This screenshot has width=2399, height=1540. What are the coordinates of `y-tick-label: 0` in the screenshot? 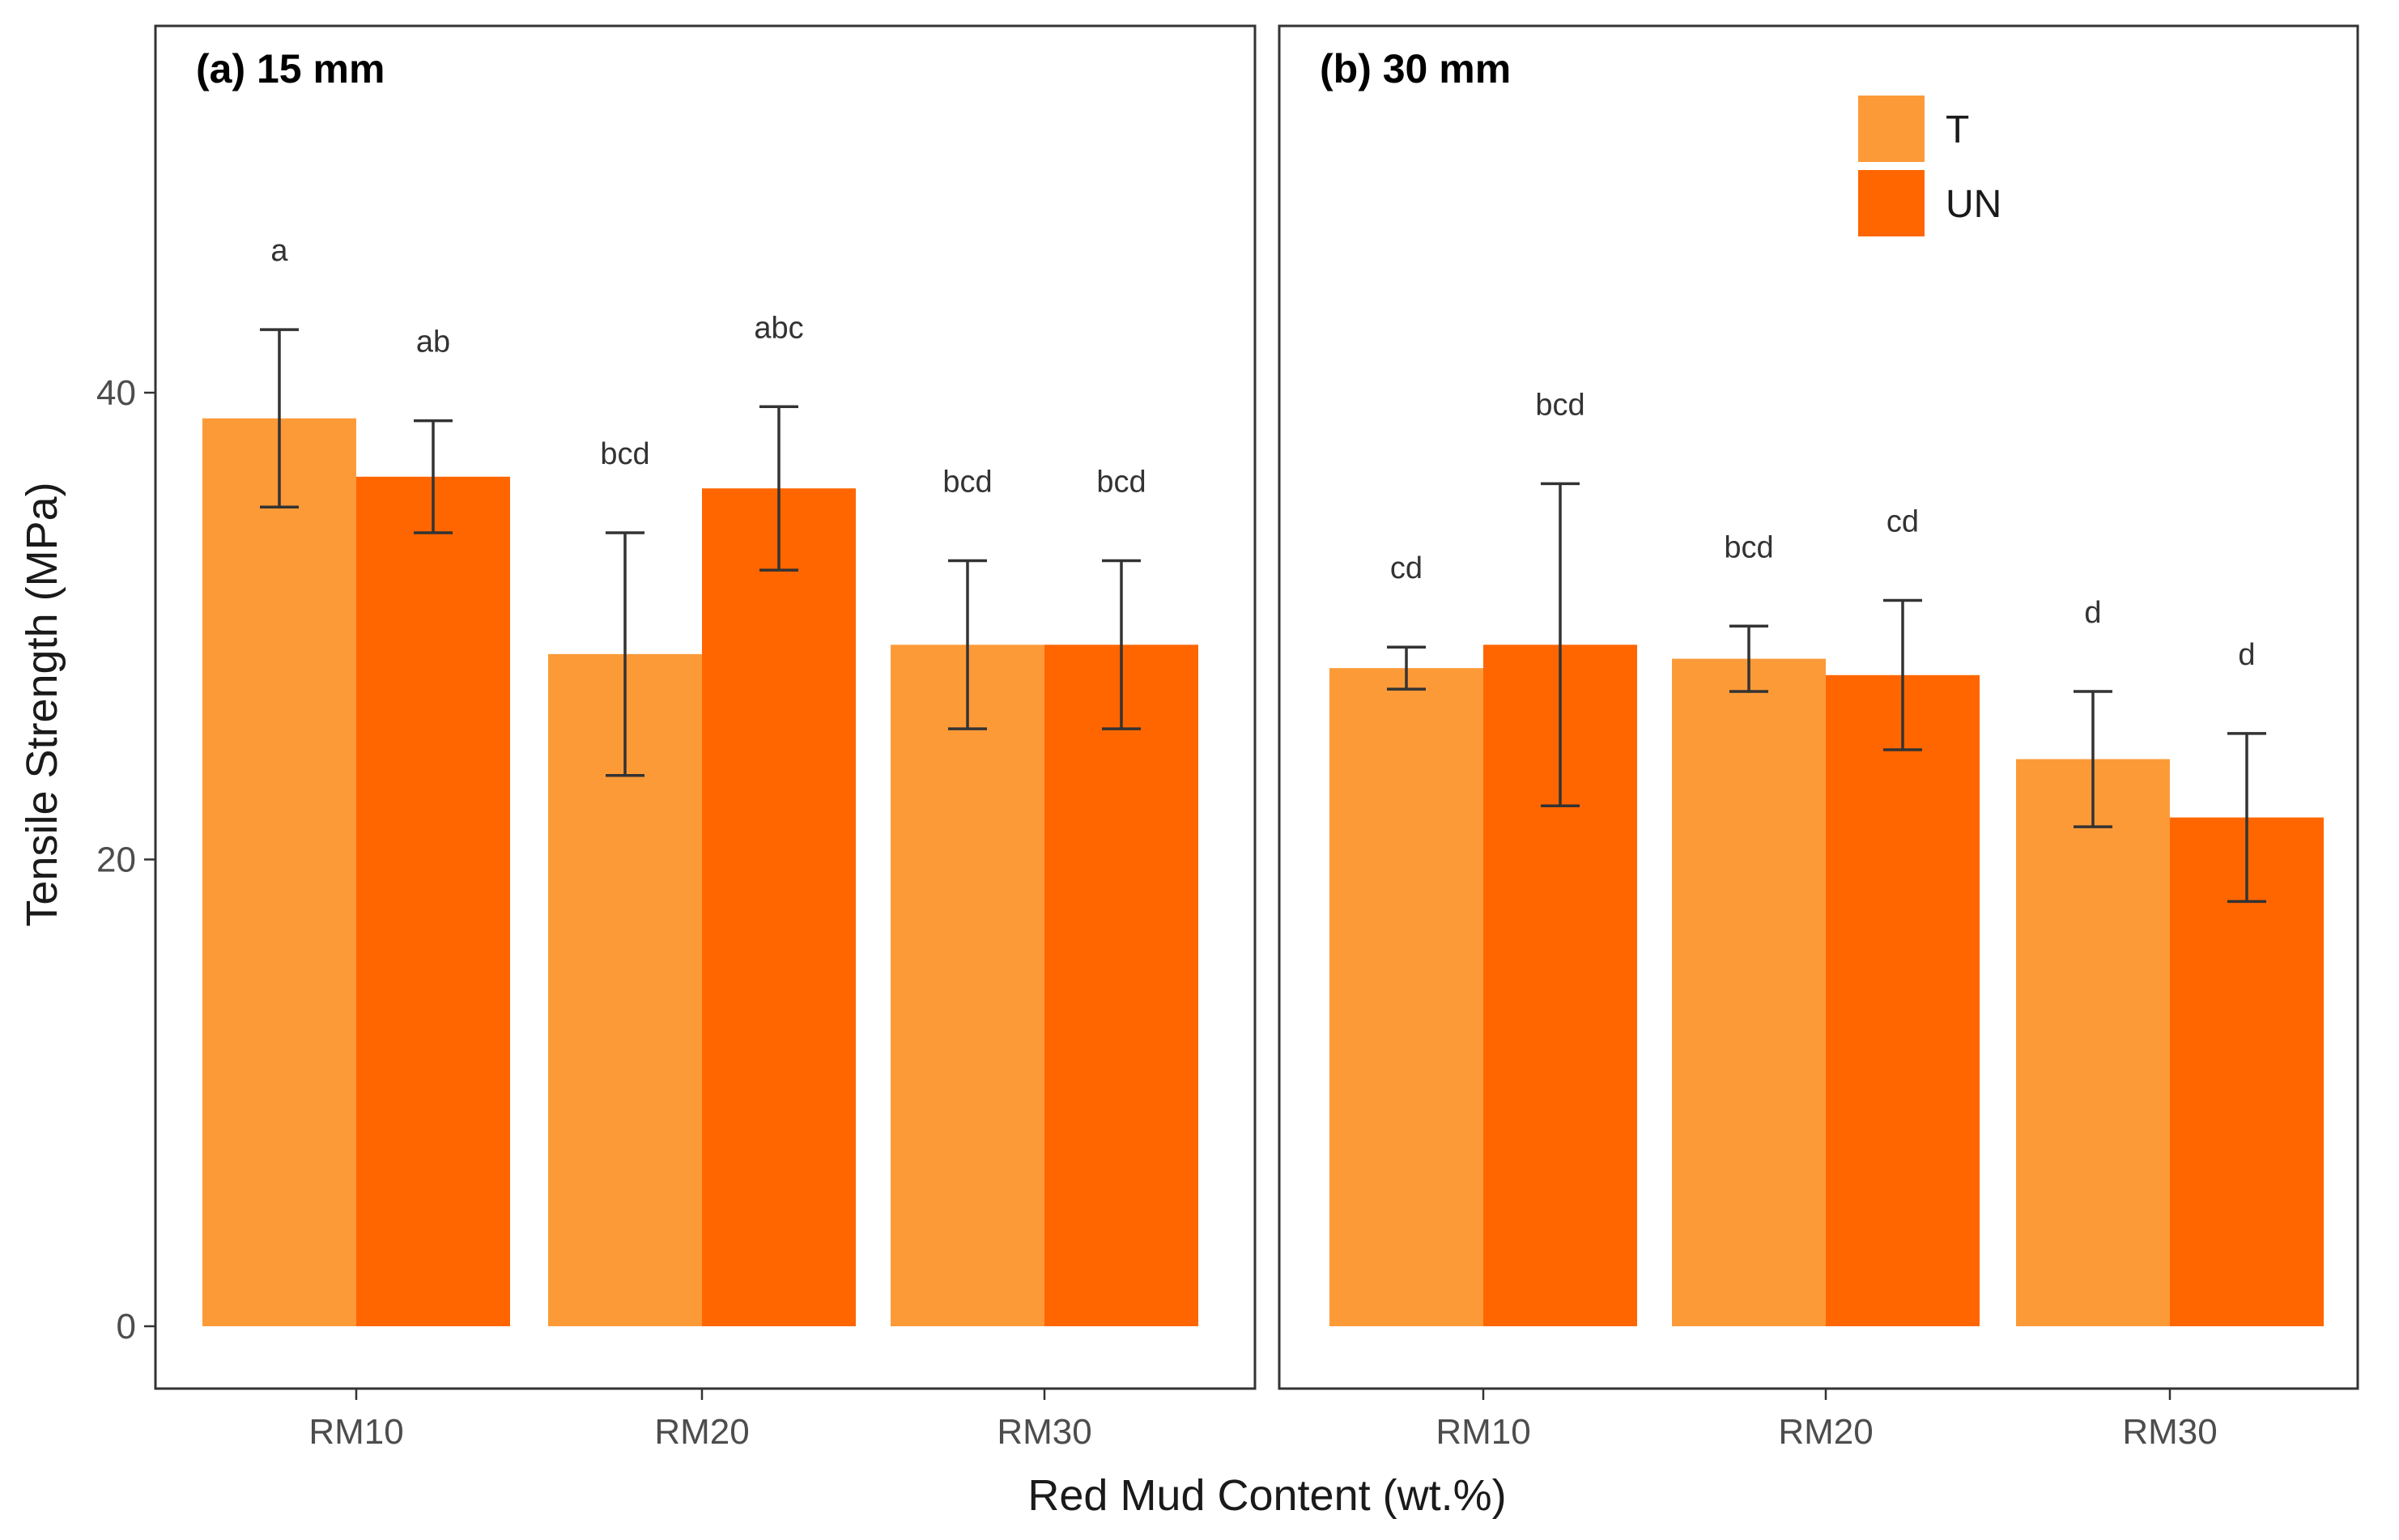 It's located at (126, 1326).